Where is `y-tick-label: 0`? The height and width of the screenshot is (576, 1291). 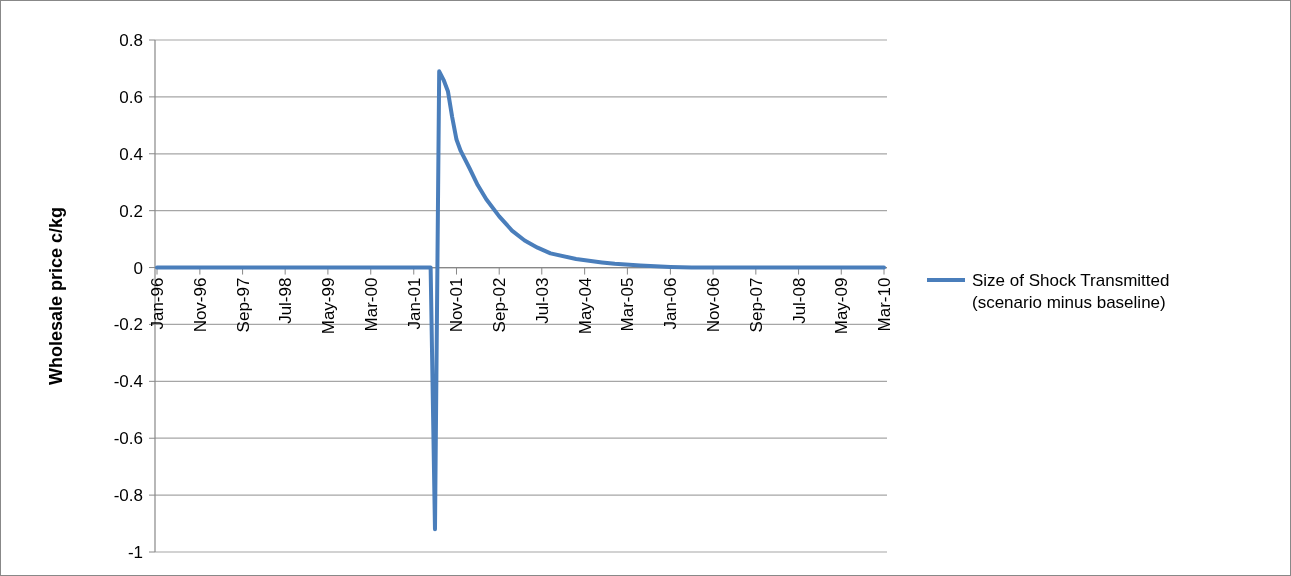 y-tick-label: 0 is located at coordinates (138, 268).